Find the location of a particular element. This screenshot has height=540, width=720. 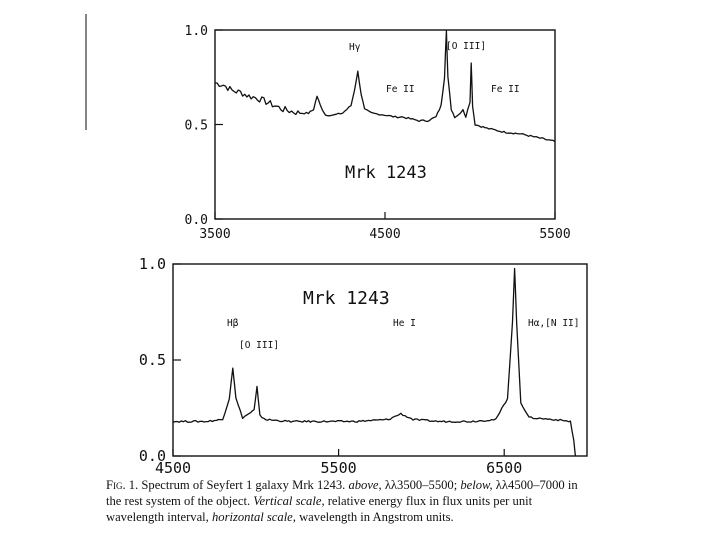

chart-bottom-title: Mrk 1243 is located at coordinates (346, 298).